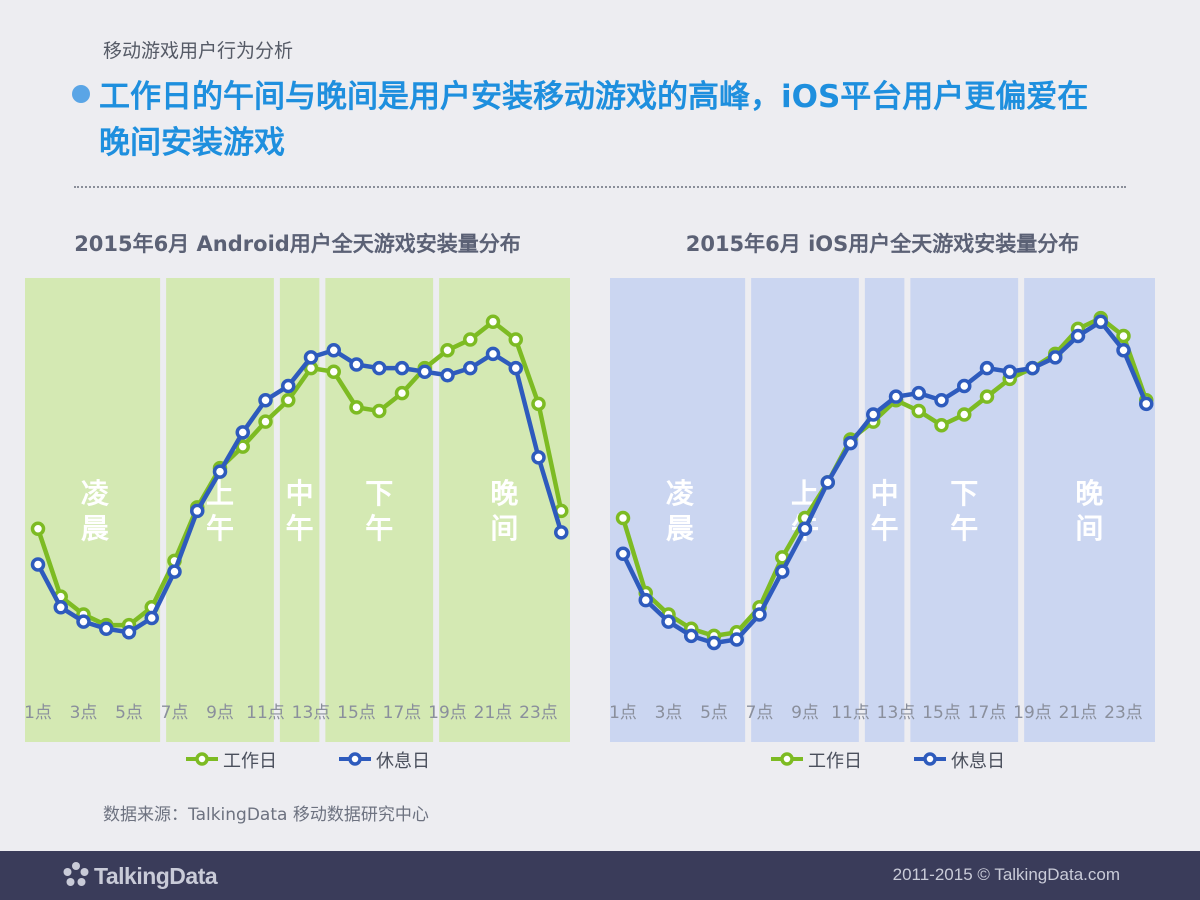 This screenshot has height=900, width=1200. Describe the element at coordinates (403, 761) in the screenshot. I see `legend-label-restday: 休息日` at that location.